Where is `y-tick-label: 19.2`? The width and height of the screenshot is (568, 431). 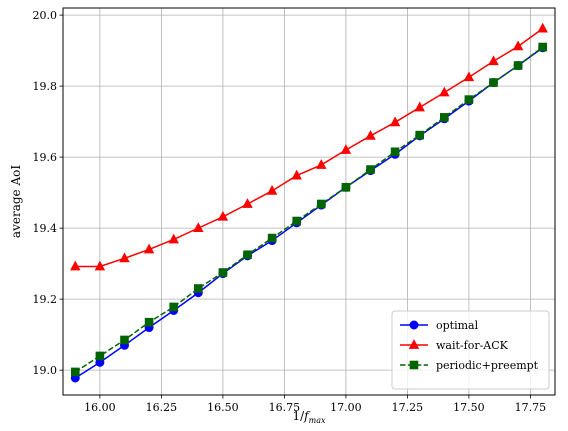
y-tick-label: 19.2 is located at coordinates (45, 299).